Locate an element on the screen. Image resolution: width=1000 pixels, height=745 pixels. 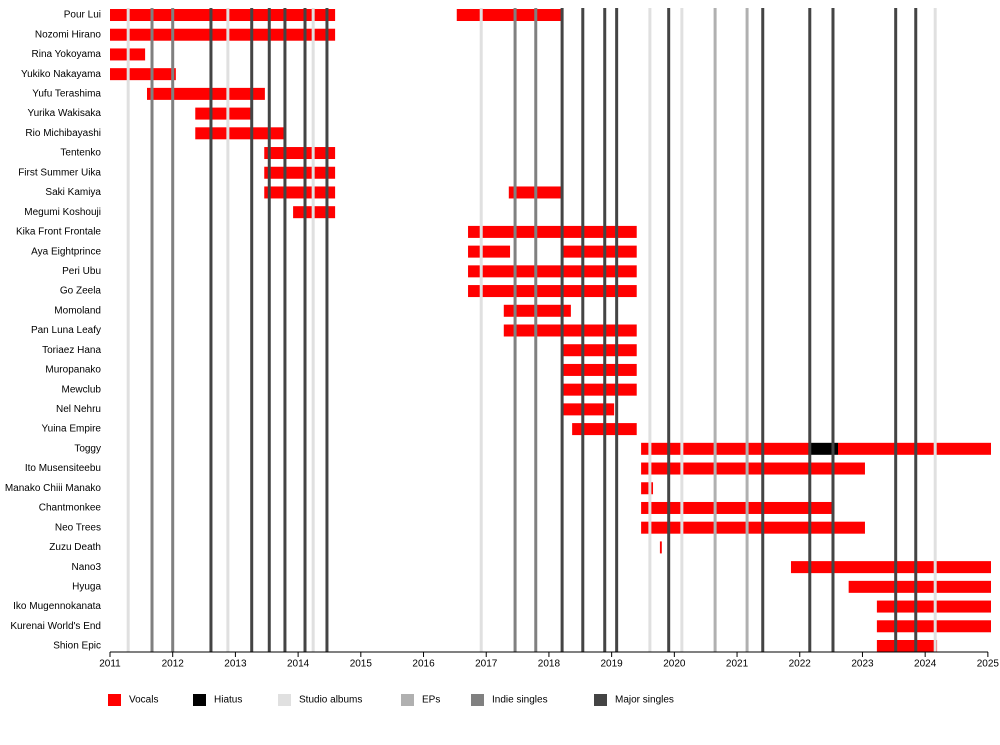
member-label: Hyuga is located at coordinates (86, 586).